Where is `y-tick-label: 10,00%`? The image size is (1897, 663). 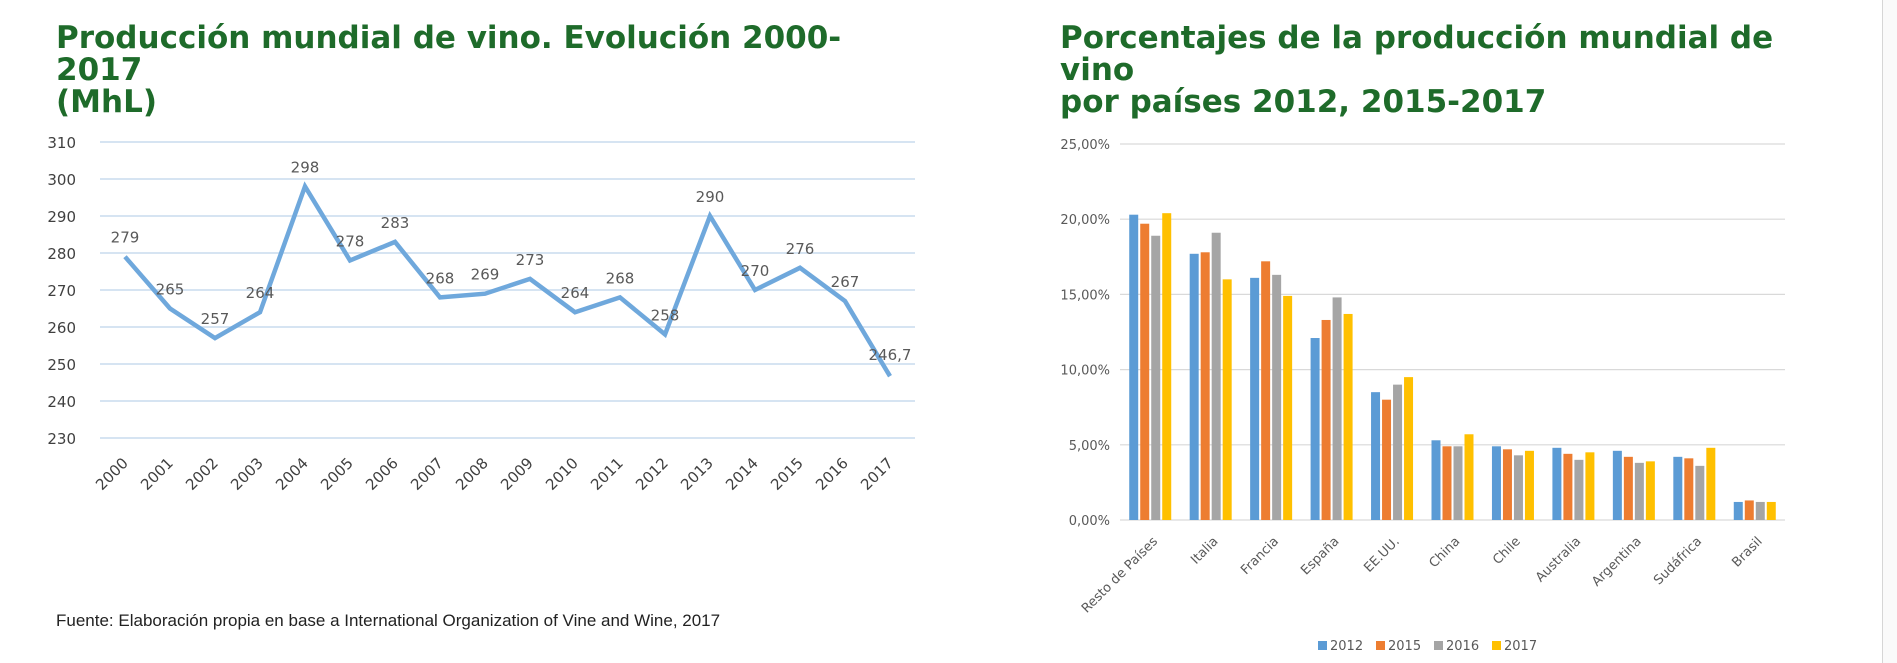 y-tick-label: 10,00% is located at coordinates (1085, 371).